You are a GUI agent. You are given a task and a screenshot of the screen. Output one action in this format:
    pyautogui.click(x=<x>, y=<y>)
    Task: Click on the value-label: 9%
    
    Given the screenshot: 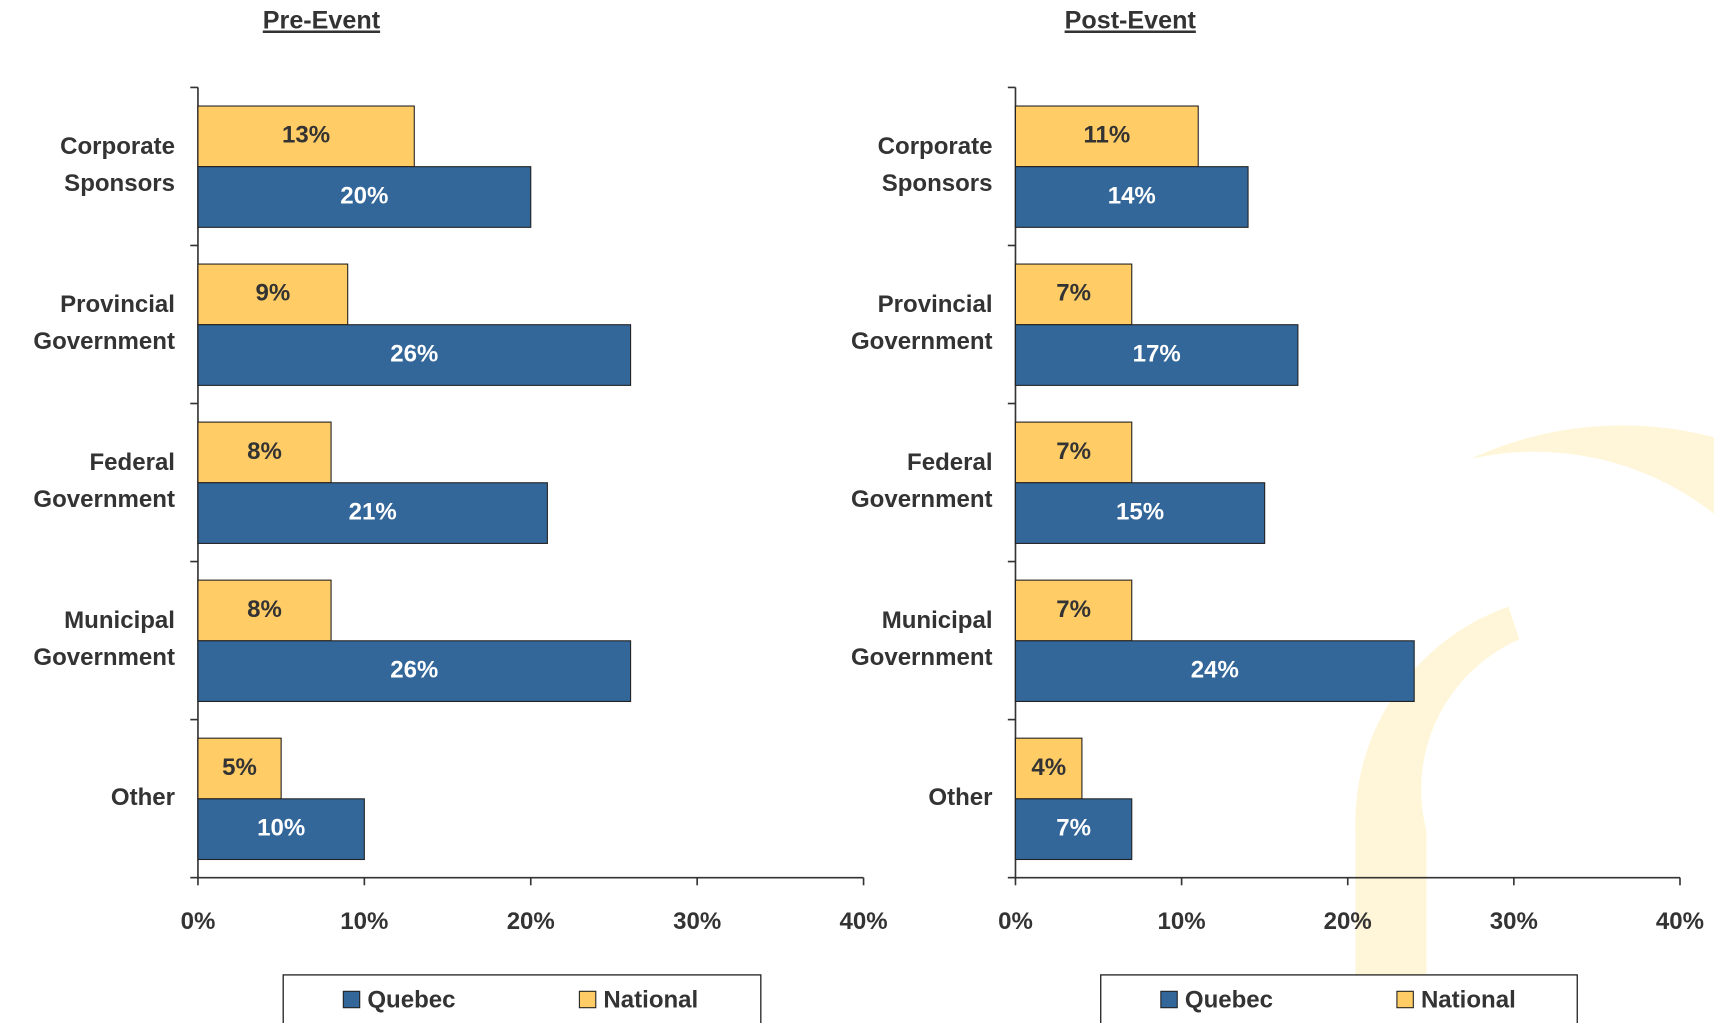 What is the action you would take?
    pyautogui.click(x=272, y=293)
    